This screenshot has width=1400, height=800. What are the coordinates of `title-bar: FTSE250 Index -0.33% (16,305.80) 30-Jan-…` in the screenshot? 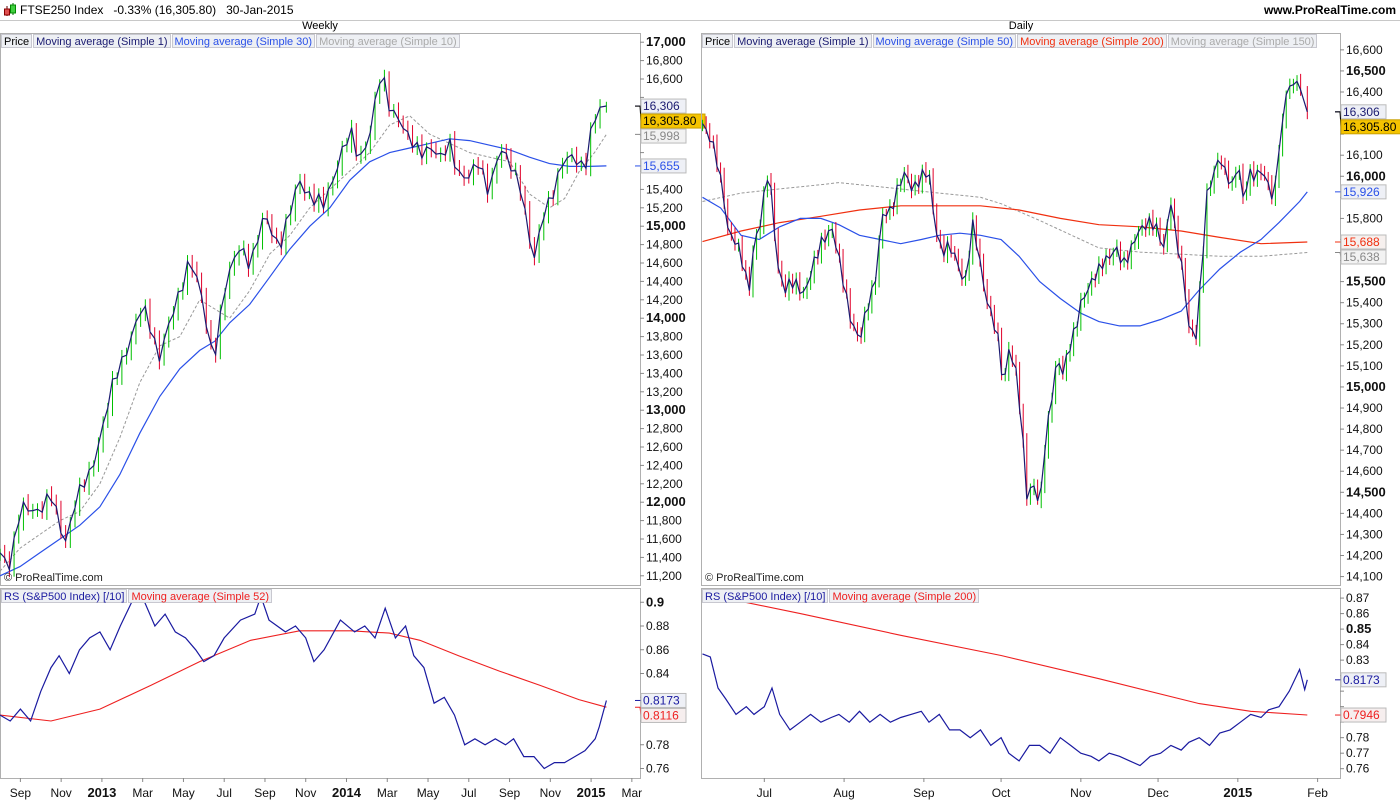 It's located at (700, 10).